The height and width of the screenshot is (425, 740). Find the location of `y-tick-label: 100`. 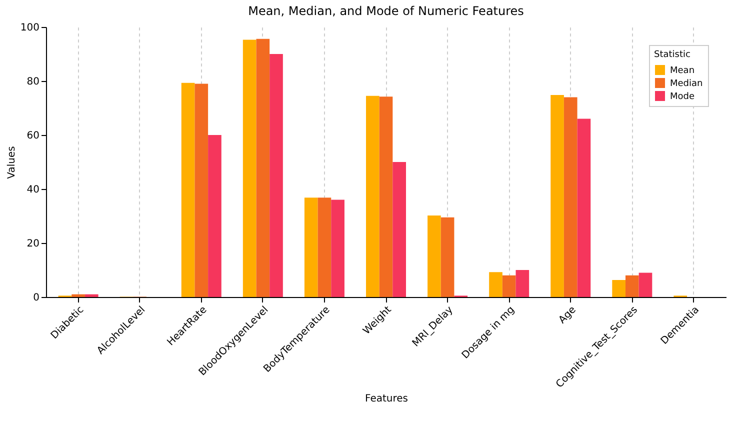

y-tick-label: 100 is located at coordinates (30, 28).